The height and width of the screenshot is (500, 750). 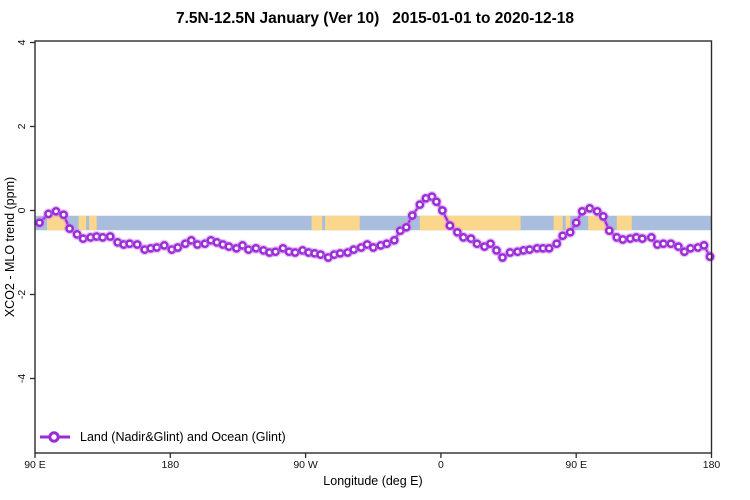 I want to click on y-axis-label: XCO2 - MLO trend (ppm), so click(x=10, y=247).